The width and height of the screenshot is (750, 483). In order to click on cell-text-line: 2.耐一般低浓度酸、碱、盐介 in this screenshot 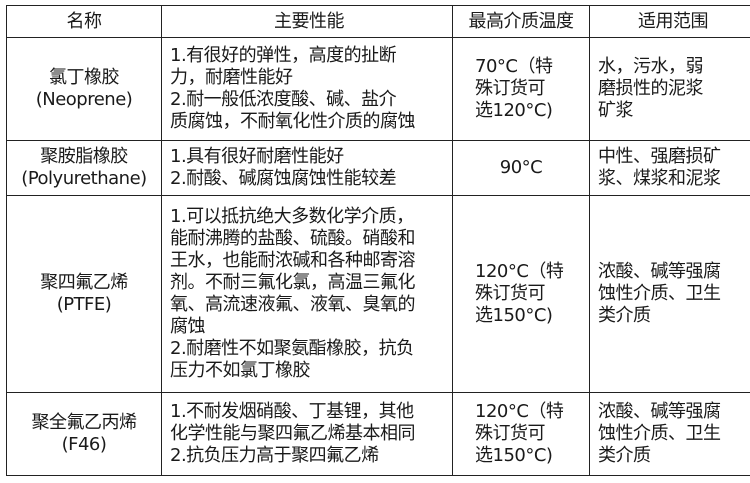, I will do `click(283, 99)`.